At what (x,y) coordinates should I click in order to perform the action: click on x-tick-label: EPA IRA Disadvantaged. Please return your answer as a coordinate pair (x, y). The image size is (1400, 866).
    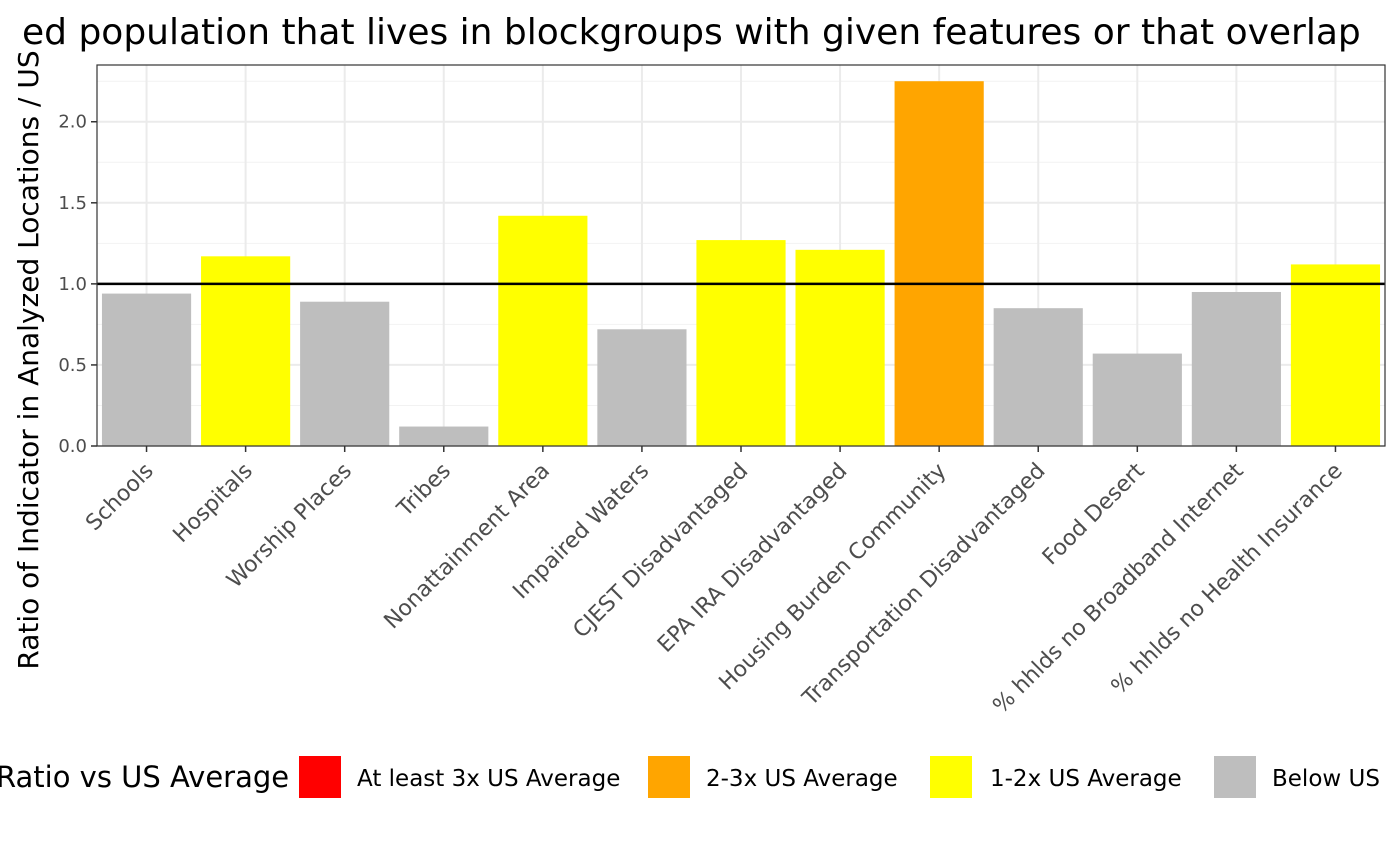
    Looking at the image, I should click on (752, 558).